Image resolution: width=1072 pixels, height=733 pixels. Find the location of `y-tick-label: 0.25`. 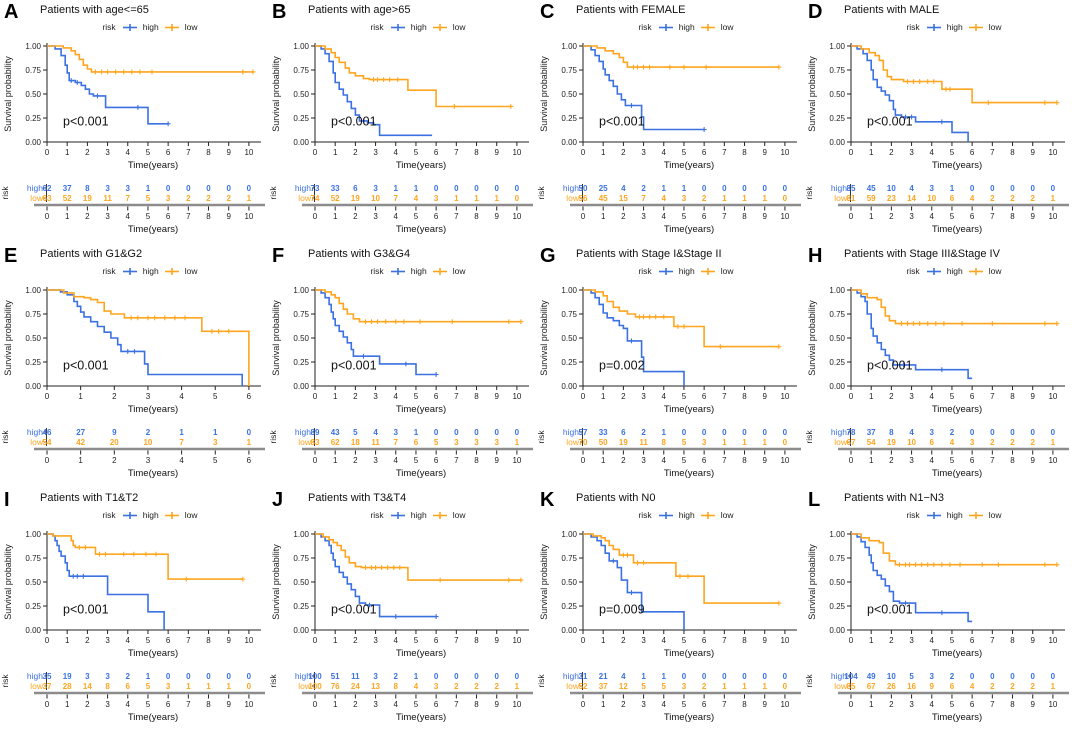

y-tick-label: 0.25 is located at coordinates (569, 118).